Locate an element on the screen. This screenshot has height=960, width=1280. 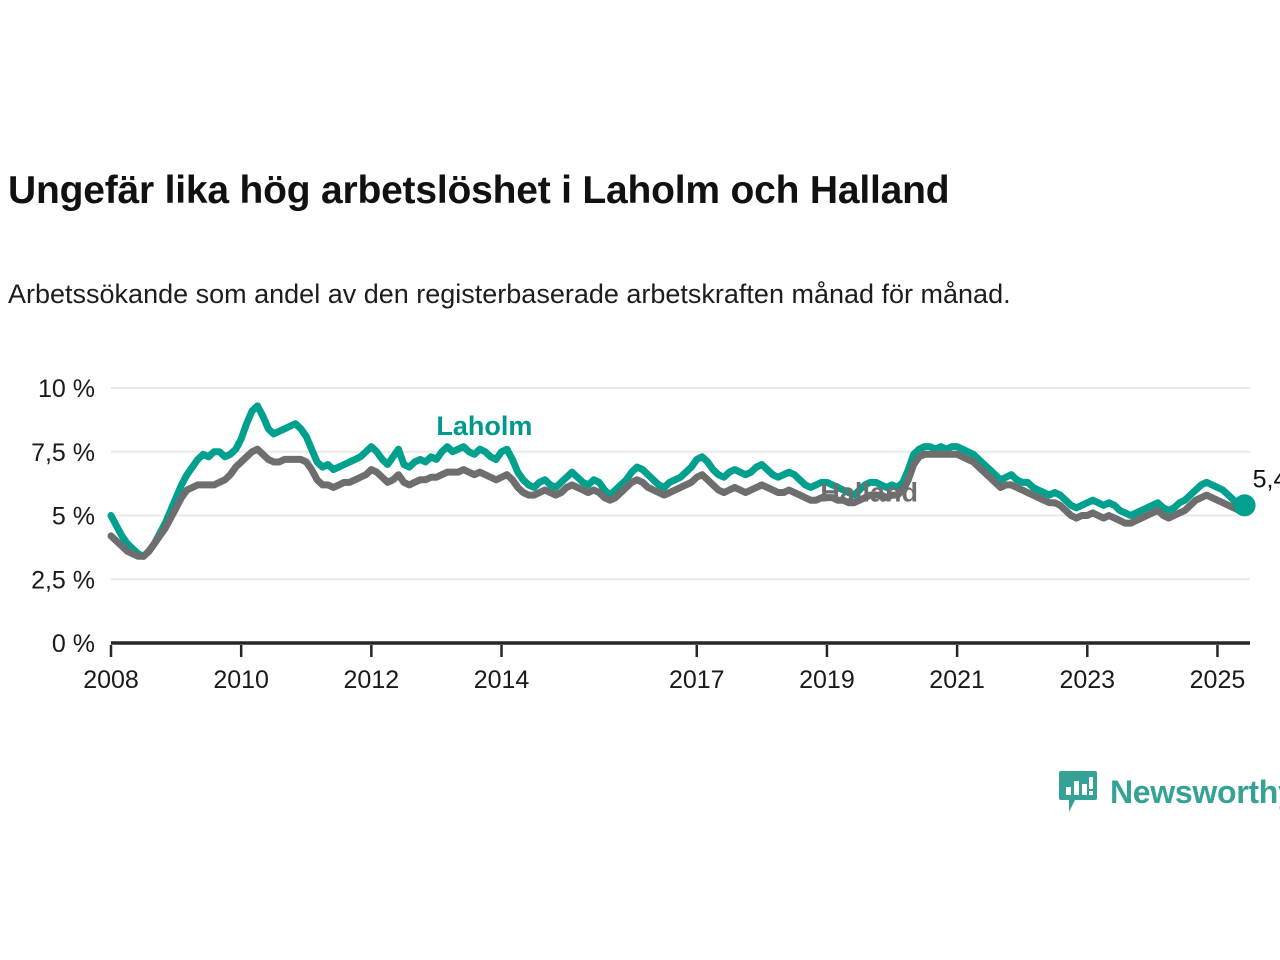
end-value-text: 5,4 % is located at coordinates (1266, 479).